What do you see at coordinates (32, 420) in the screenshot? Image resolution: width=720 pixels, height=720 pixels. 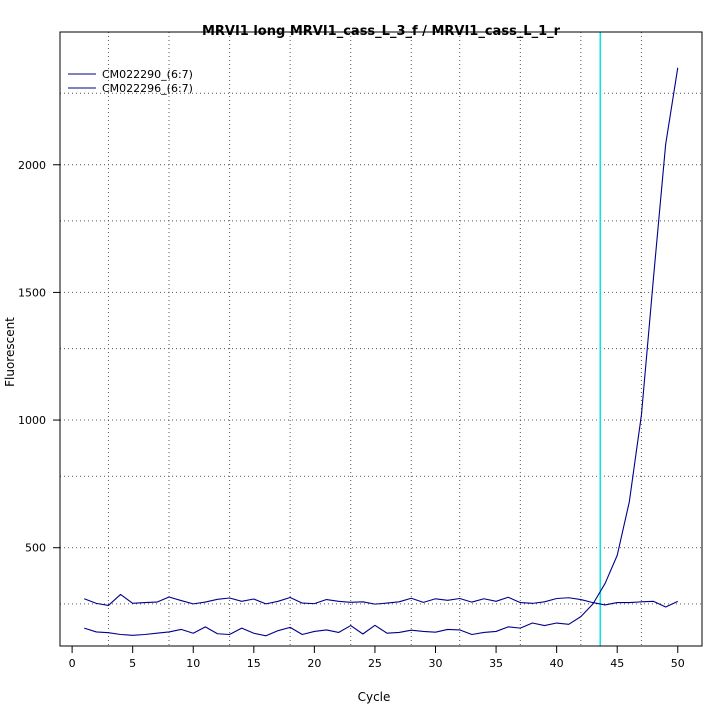 I see `y-tick-label-1: 1000` at bounding box center [32, 420].